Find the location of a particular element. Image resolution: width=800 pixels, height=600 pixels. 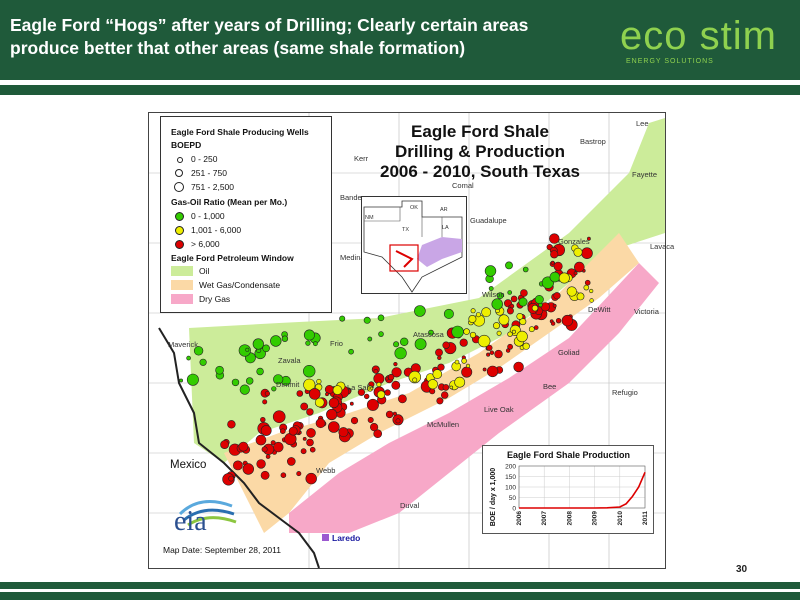

legend-gor-2: 1,001 - 6,000 is located at coordinates (216, 230).